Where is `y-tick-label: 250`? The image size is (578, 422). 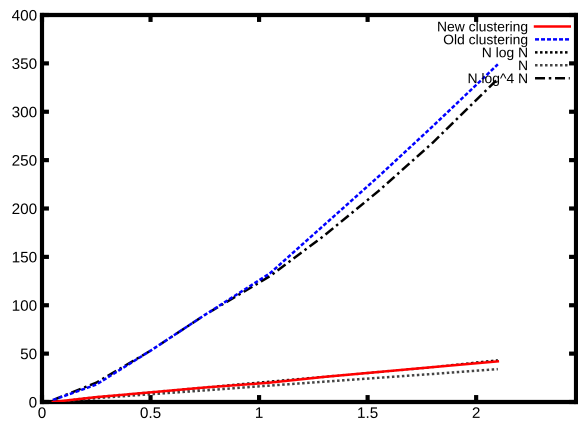
y-tick-label: 250 is located at coordinates (24, 160).